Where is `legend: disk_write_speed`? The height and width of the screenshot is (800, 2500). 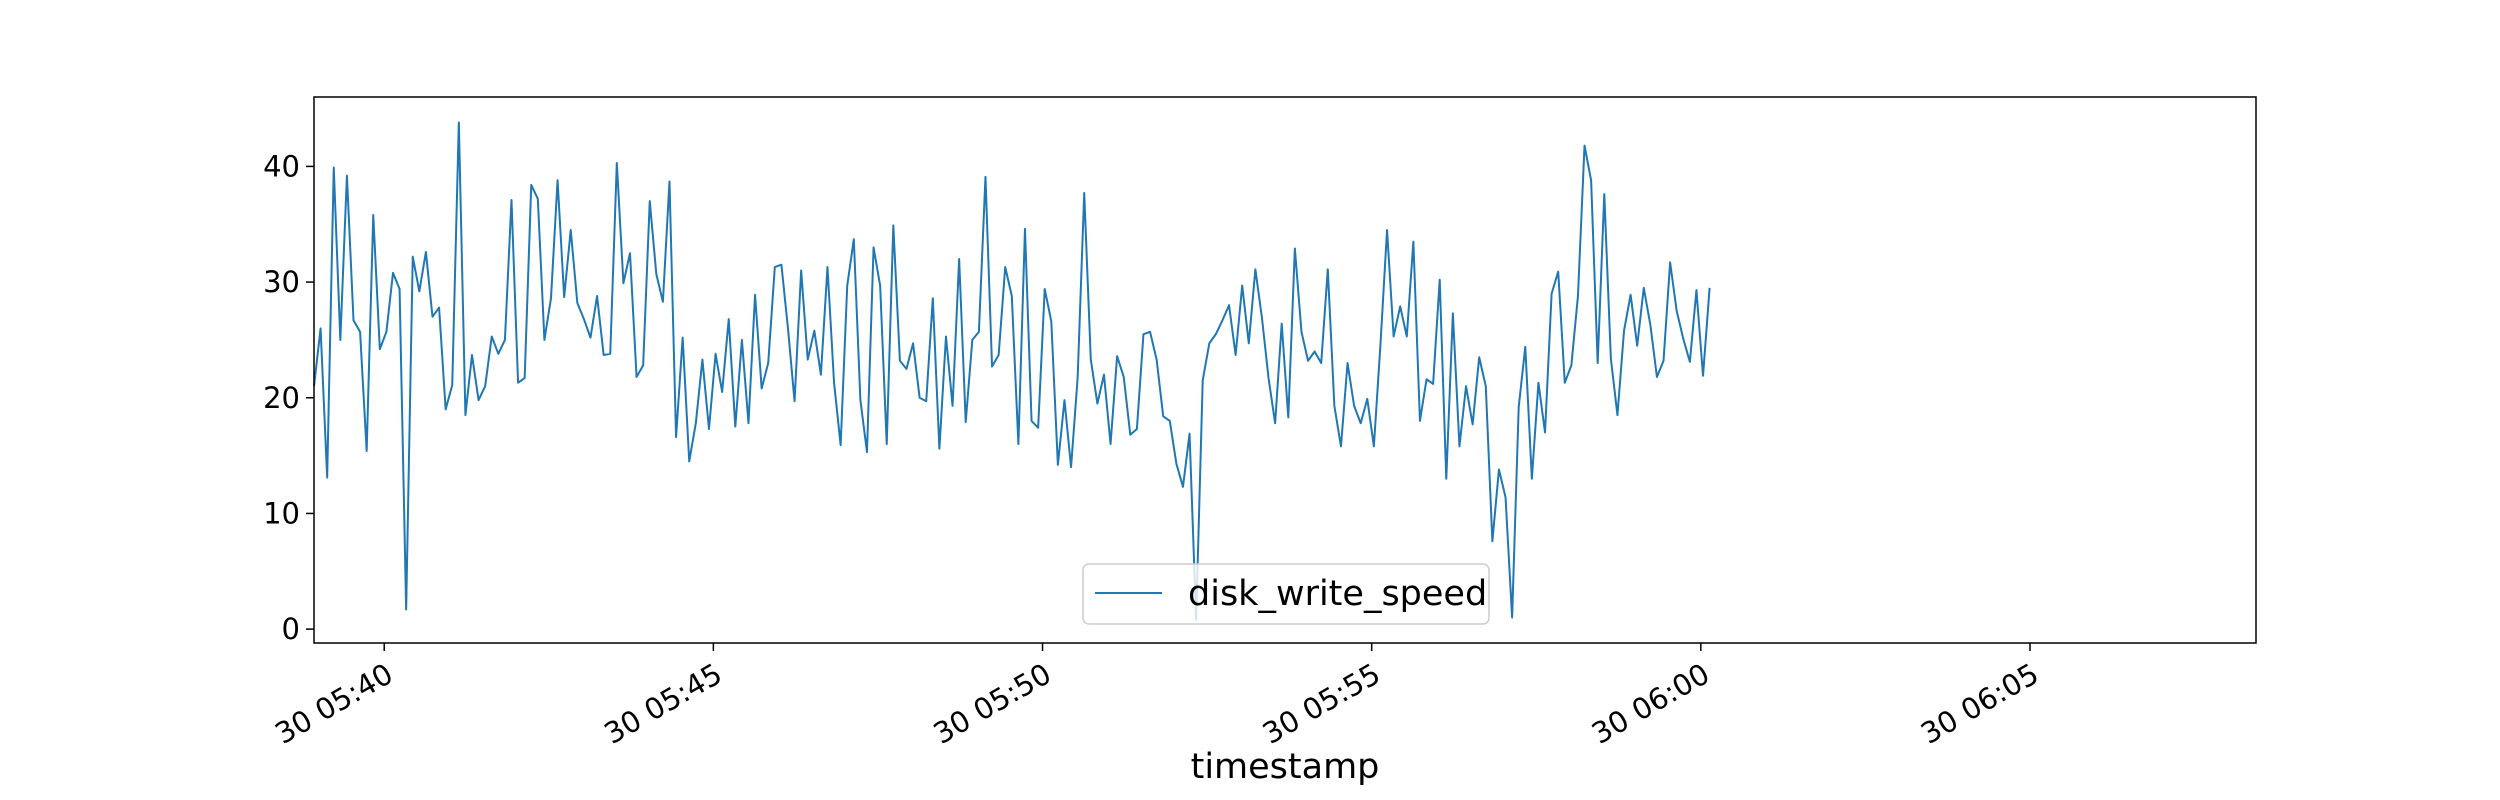
legend: disk_write_speed is located at coordinates (1286, 594).